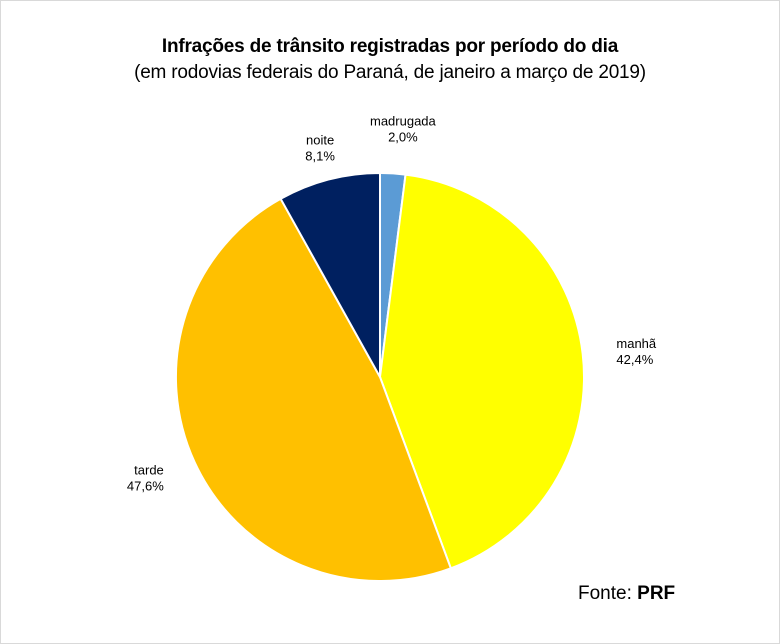 This screenshot has width=780, height=644. What do you see at coordinates (656, 593) in the screenshot?
I see `source-name: PRF` at bounding box center [656, 593].